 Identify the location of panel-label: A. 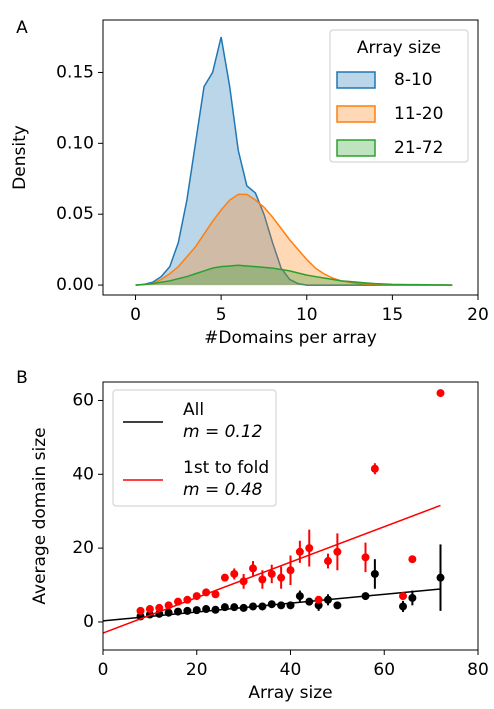
(22, 28).